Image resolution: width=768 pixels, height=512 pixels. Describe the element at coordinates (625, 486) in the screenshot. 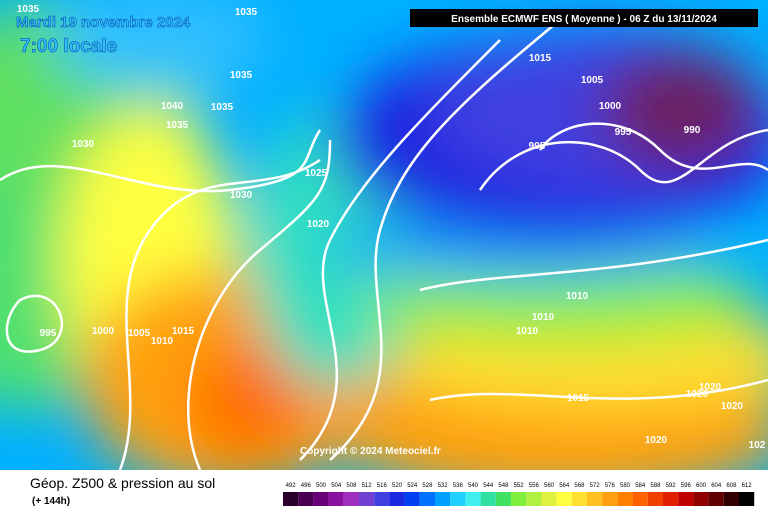

I see `scale-label: 580` at that location.